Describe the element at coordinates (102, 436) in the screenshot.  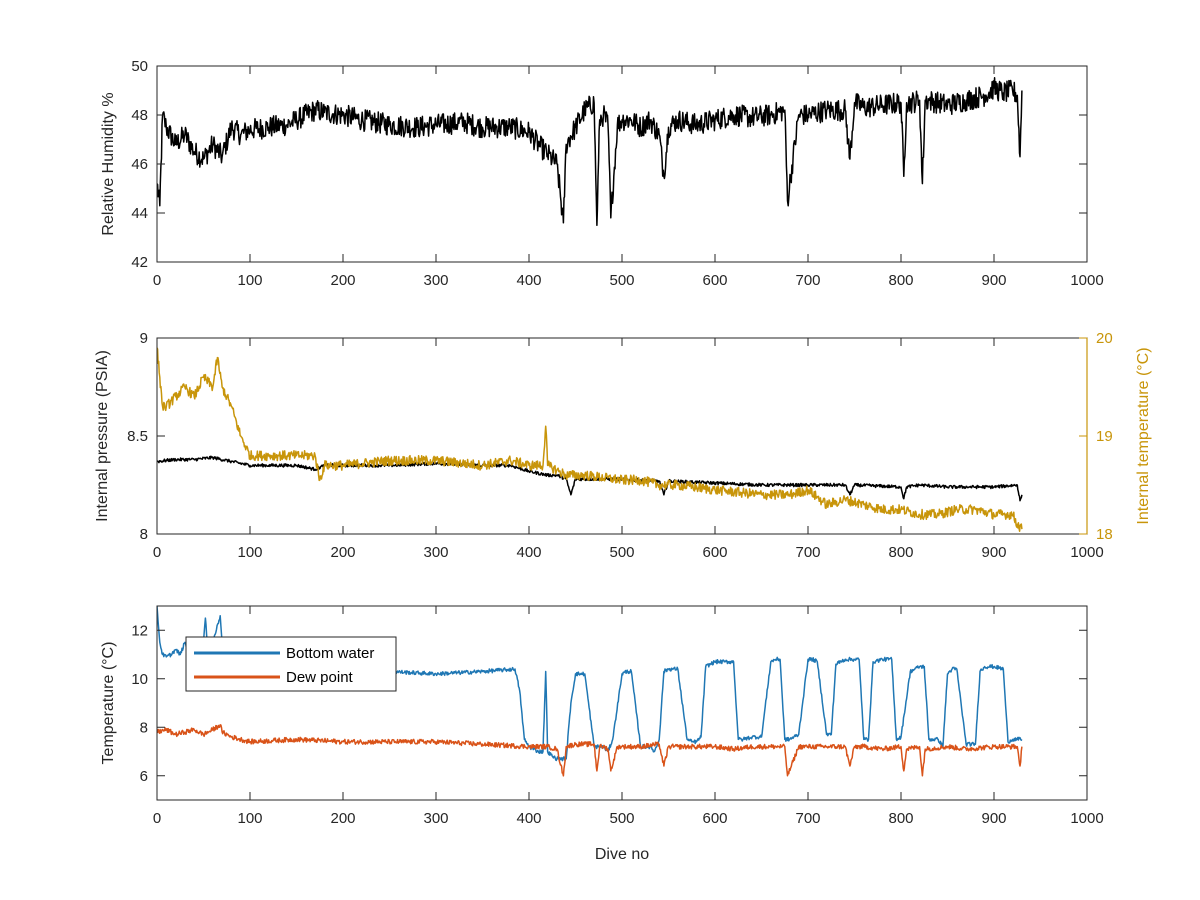
I see `pressure-y-axis-title: Internal pressure (PSIA)` at that location.